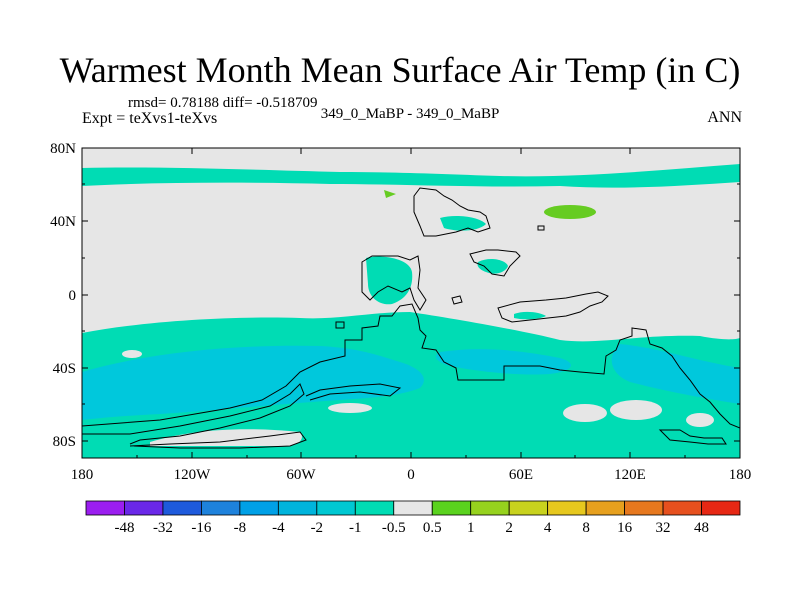  What do you see at coordinates (63, 222) in the screenshot?
I see `lat-tick-label: 40N` at bounding box center [63, 222].